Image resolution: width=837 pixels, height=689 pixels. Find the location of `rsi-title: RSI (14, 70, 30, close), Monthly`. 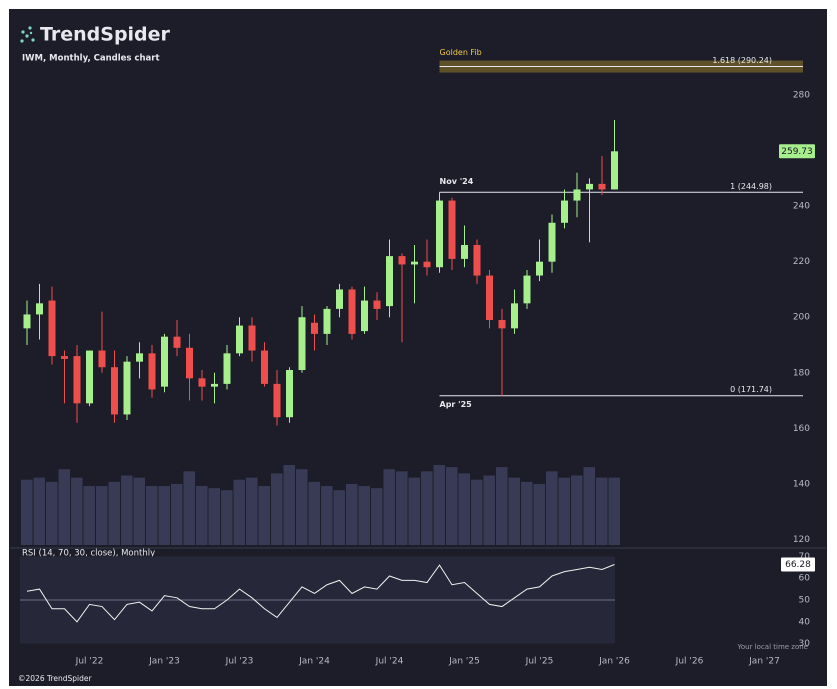

rsi-title: RSI (14, 70, 30, close), Monthly is located at coordinates (88, 554).